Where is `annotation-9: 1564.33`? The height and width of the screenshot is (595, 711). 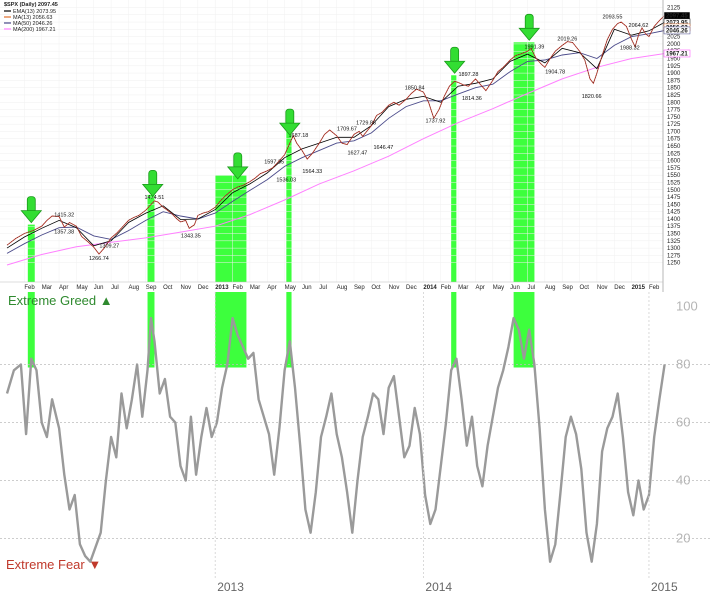
annotation-9: 1564.33 is located at coordinates (312, 172).